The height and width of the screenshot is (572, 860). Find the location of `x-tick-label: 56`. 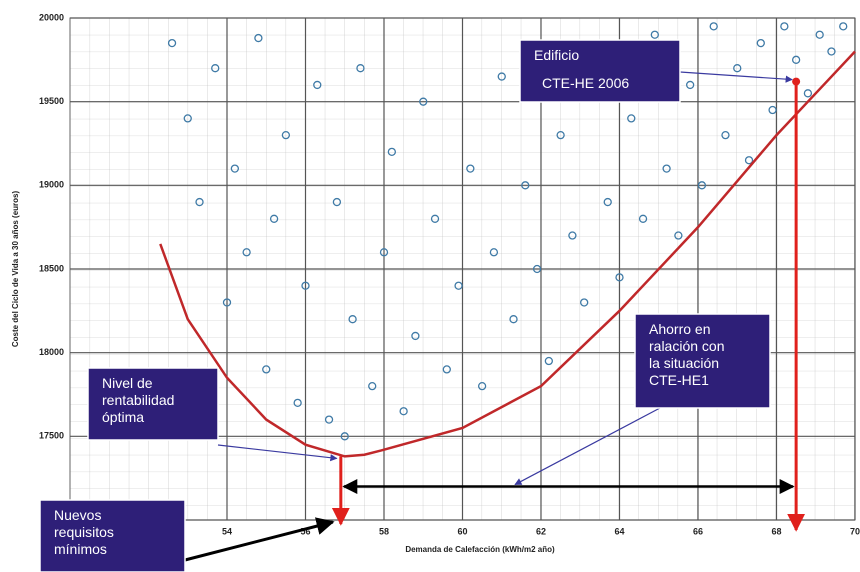

x-tick-label: 56 is located at coordinates (305, 531).